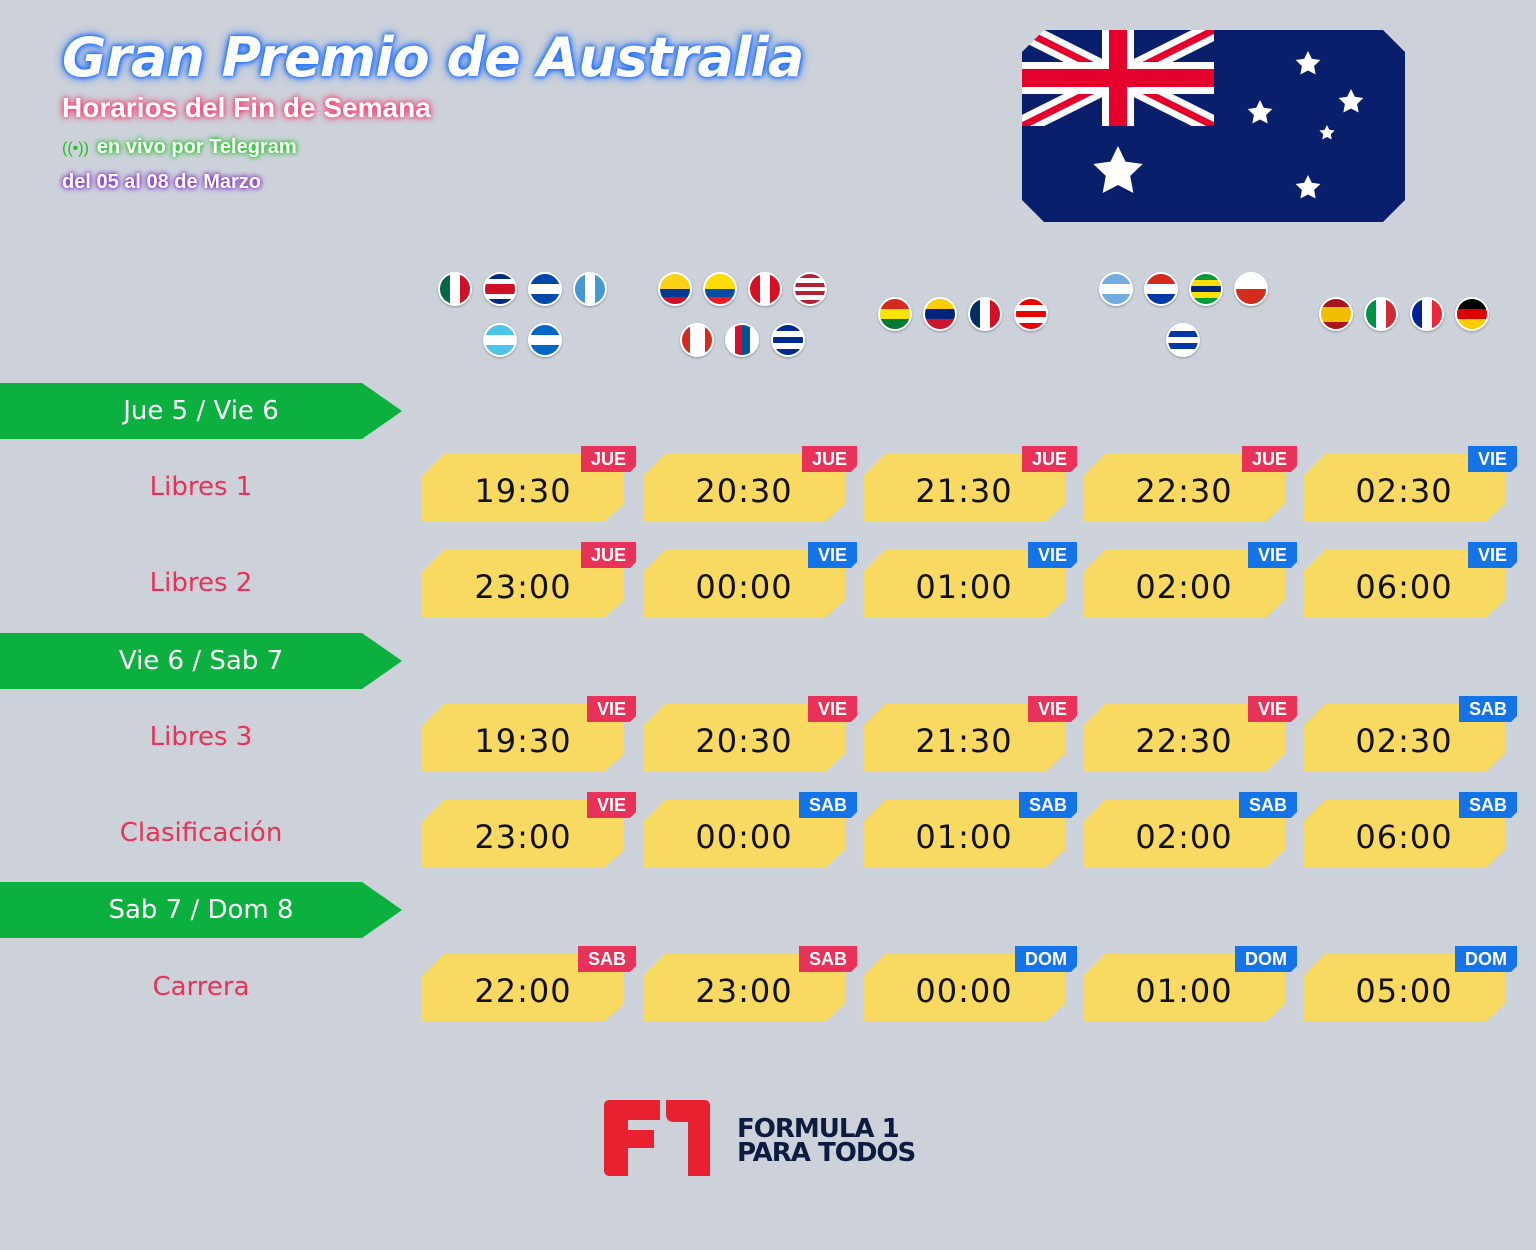 Image resolution: width=1536 pixels, height=1250 pixels. What do you see at coordinates (545, 340) in the screenshot?
I see `flag-nicaragua-icon` at bounding box center [545, 340].